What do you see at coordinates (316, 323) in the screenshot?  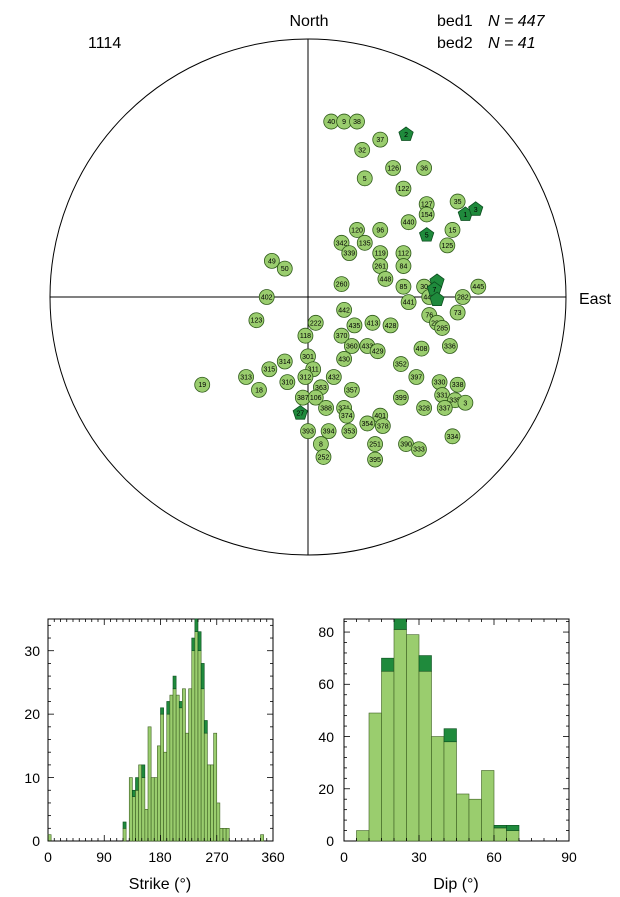 I see `pole-label: 222` at bounding box center [316, 323].